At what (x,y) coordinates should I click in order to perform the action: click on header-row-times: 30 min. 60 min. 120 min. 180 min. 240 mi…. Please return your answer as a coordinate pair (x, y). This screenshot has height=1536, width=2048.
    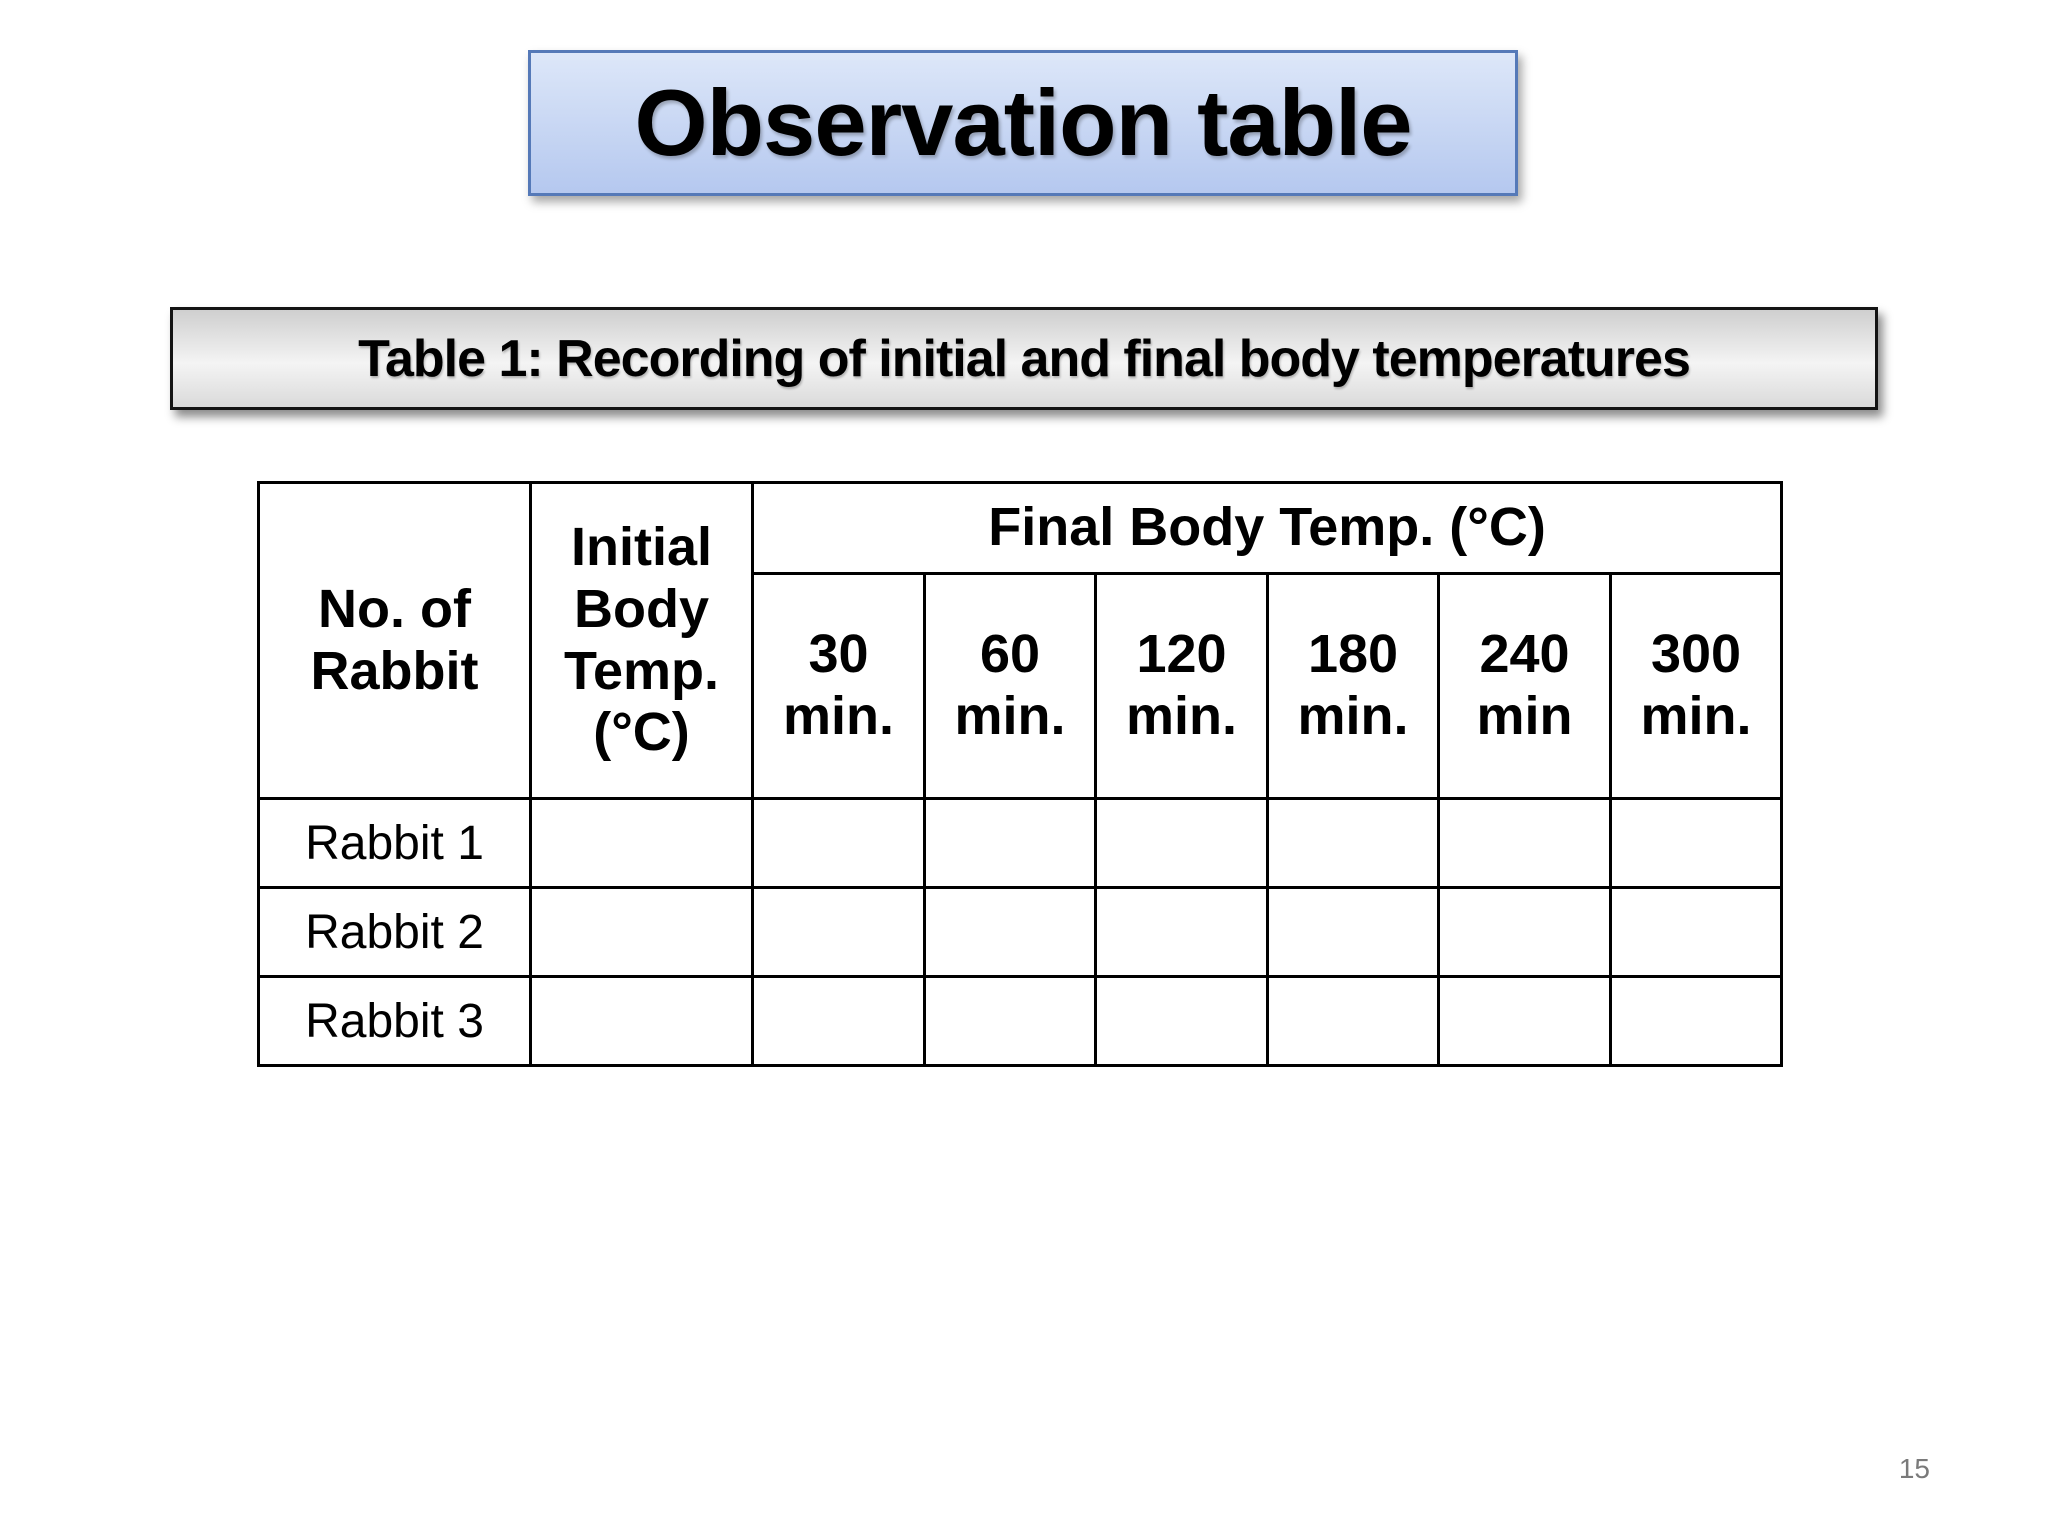
    Looking at the image, I should click on (1021, 686).